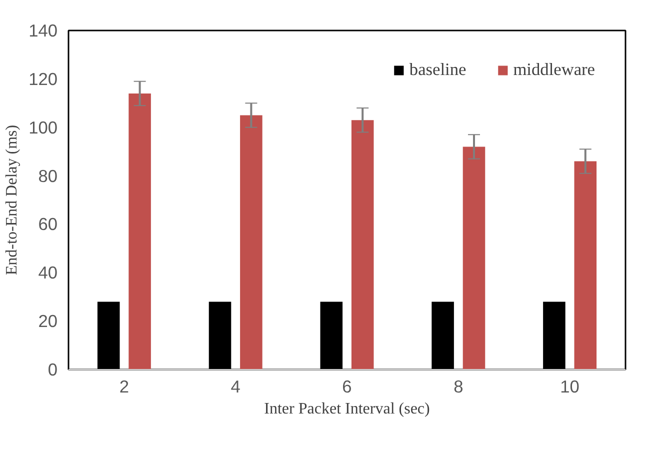  Describe the element at coordinates (12, 200) in the screenshot. I see `y-axis-title: End-to-End Delay (ms)` at that location.